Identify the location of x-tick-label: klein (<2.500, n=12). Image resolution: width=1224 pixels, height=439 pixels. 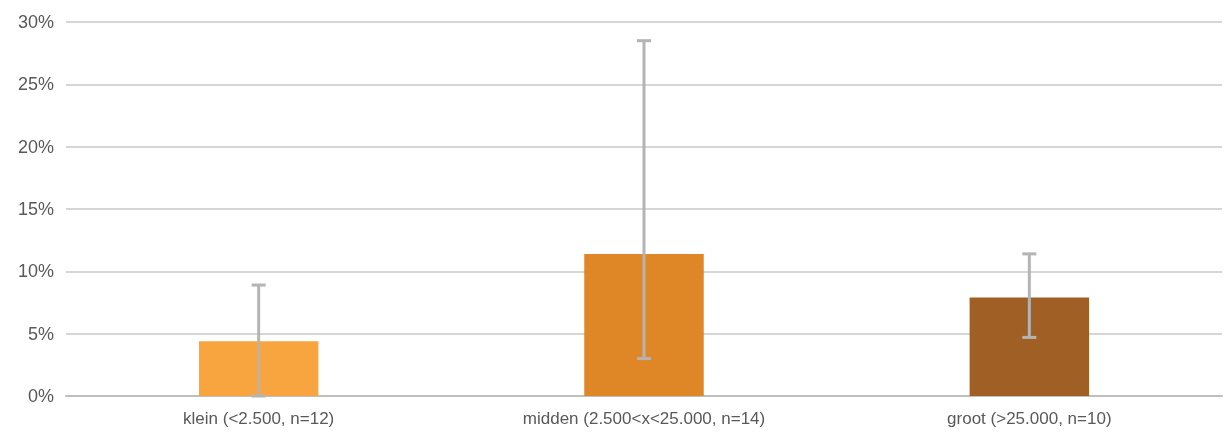
(259, 418).